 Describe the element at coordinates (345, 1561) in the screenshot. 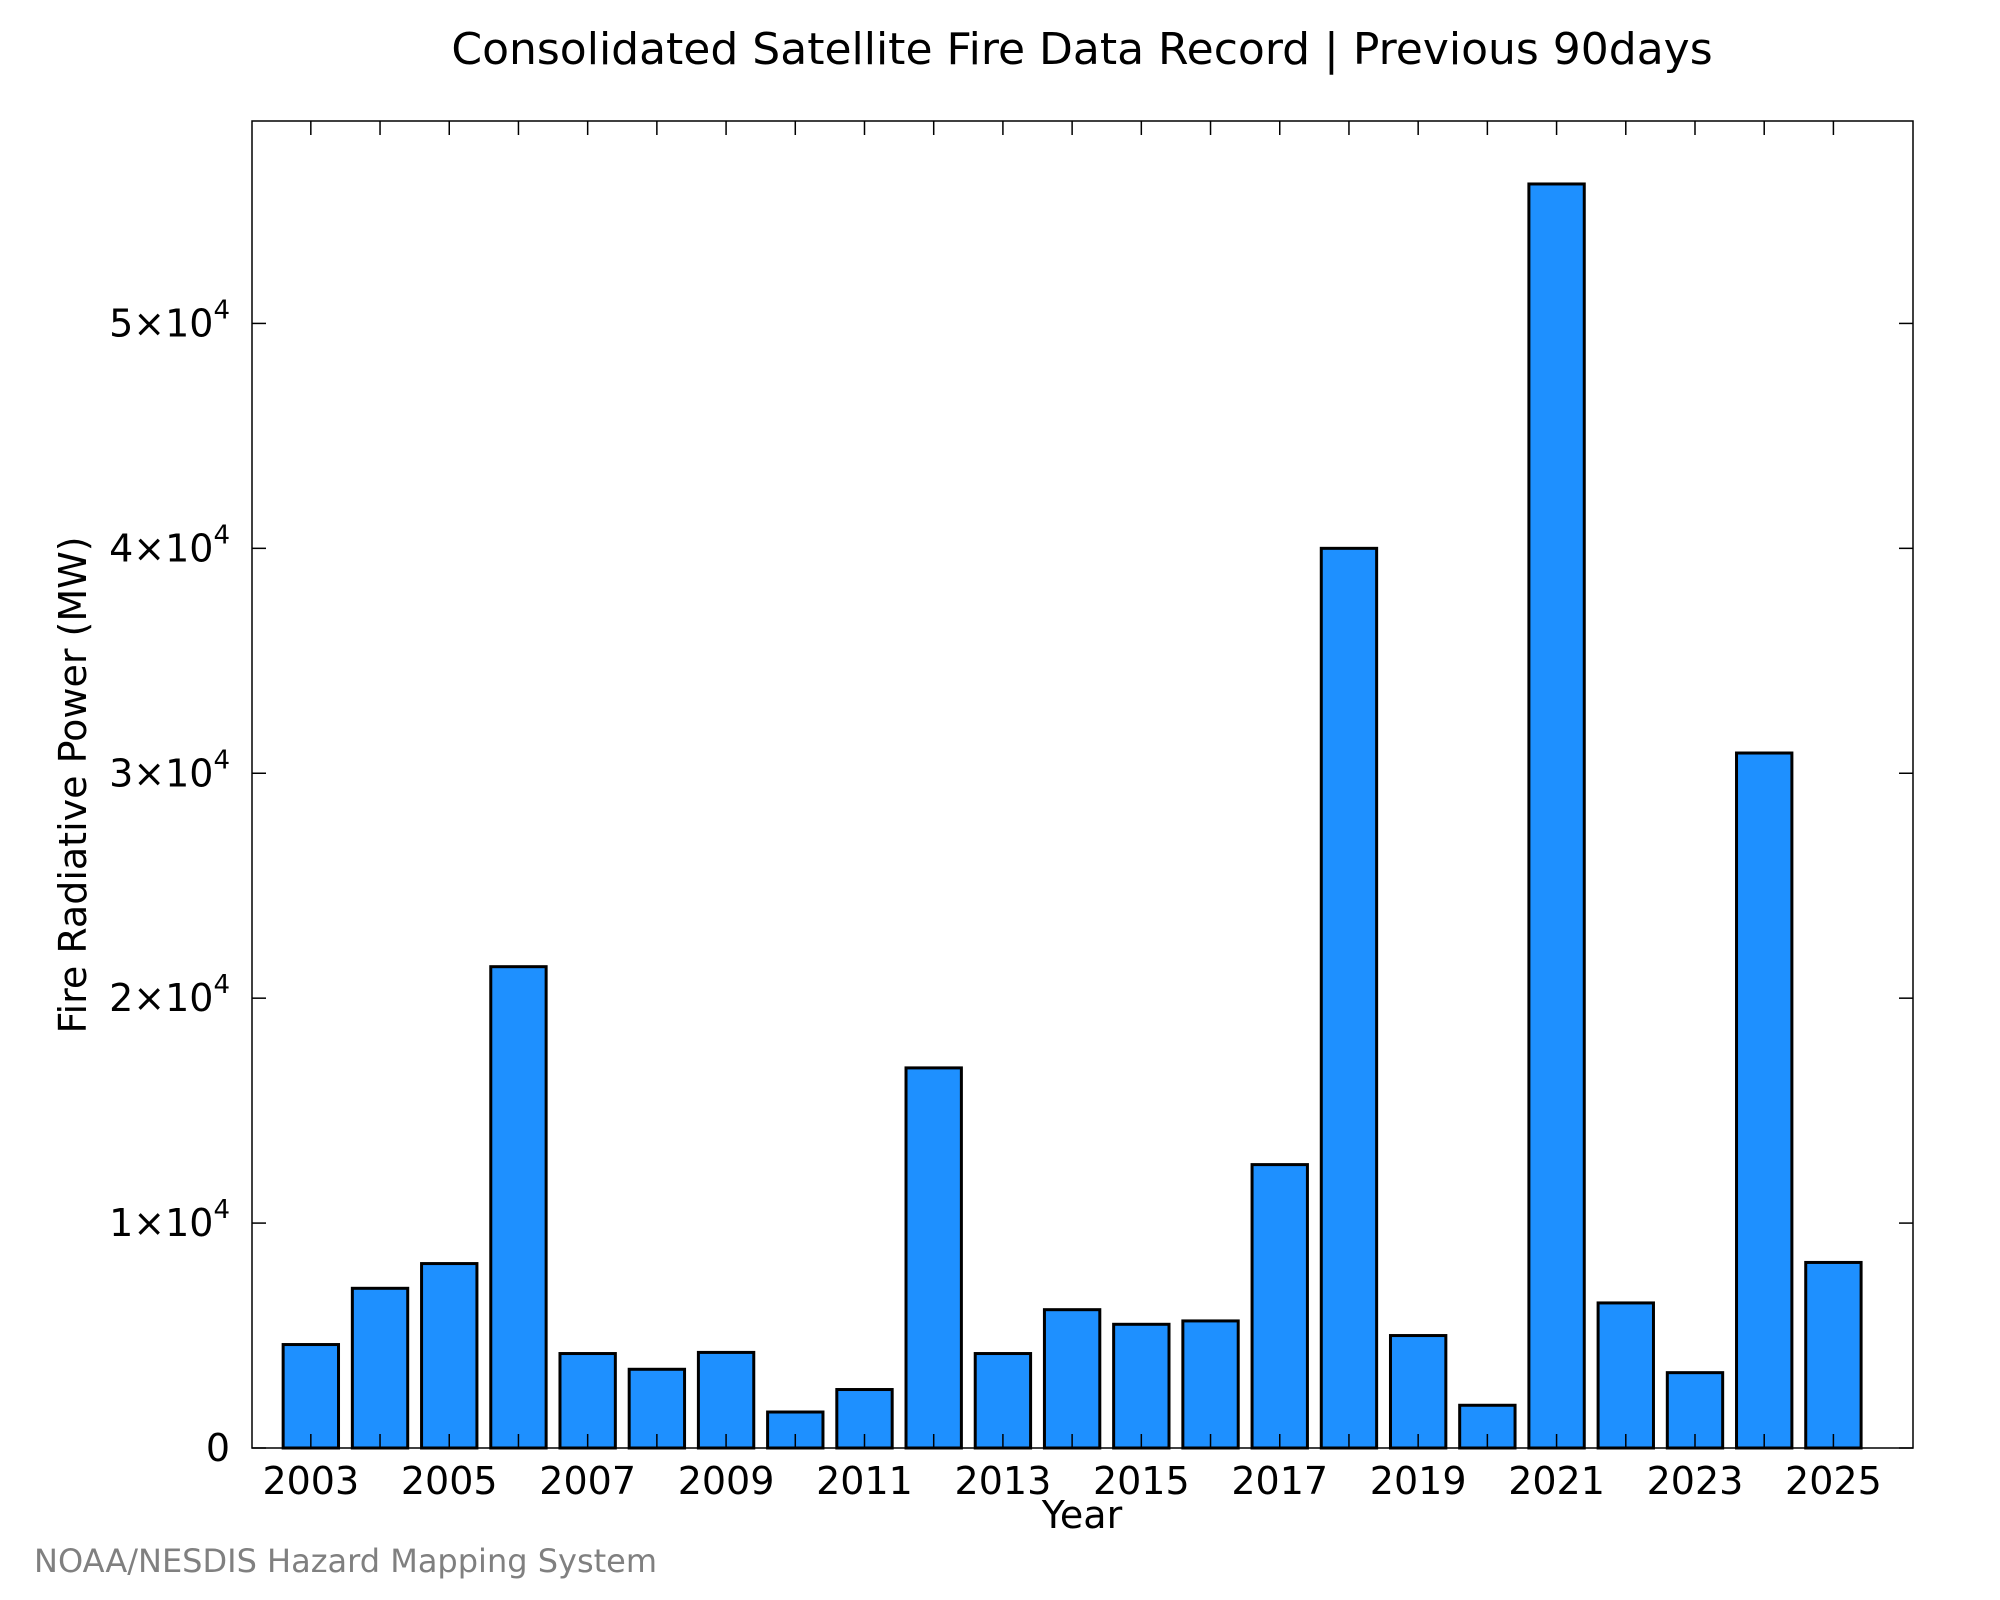

I see `credit-text: NOAA/NESDIS Hazard Mapping System` at that location.